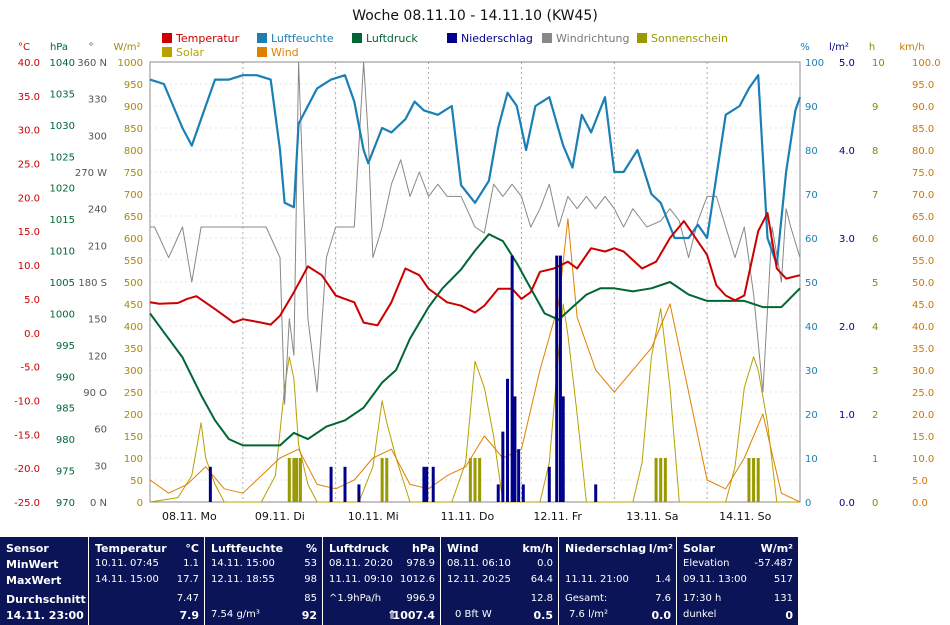 This screenshot has height=625, width=950. I want to click on legend-label-sonnenschein: Sonnenschein, so click(689, 38).